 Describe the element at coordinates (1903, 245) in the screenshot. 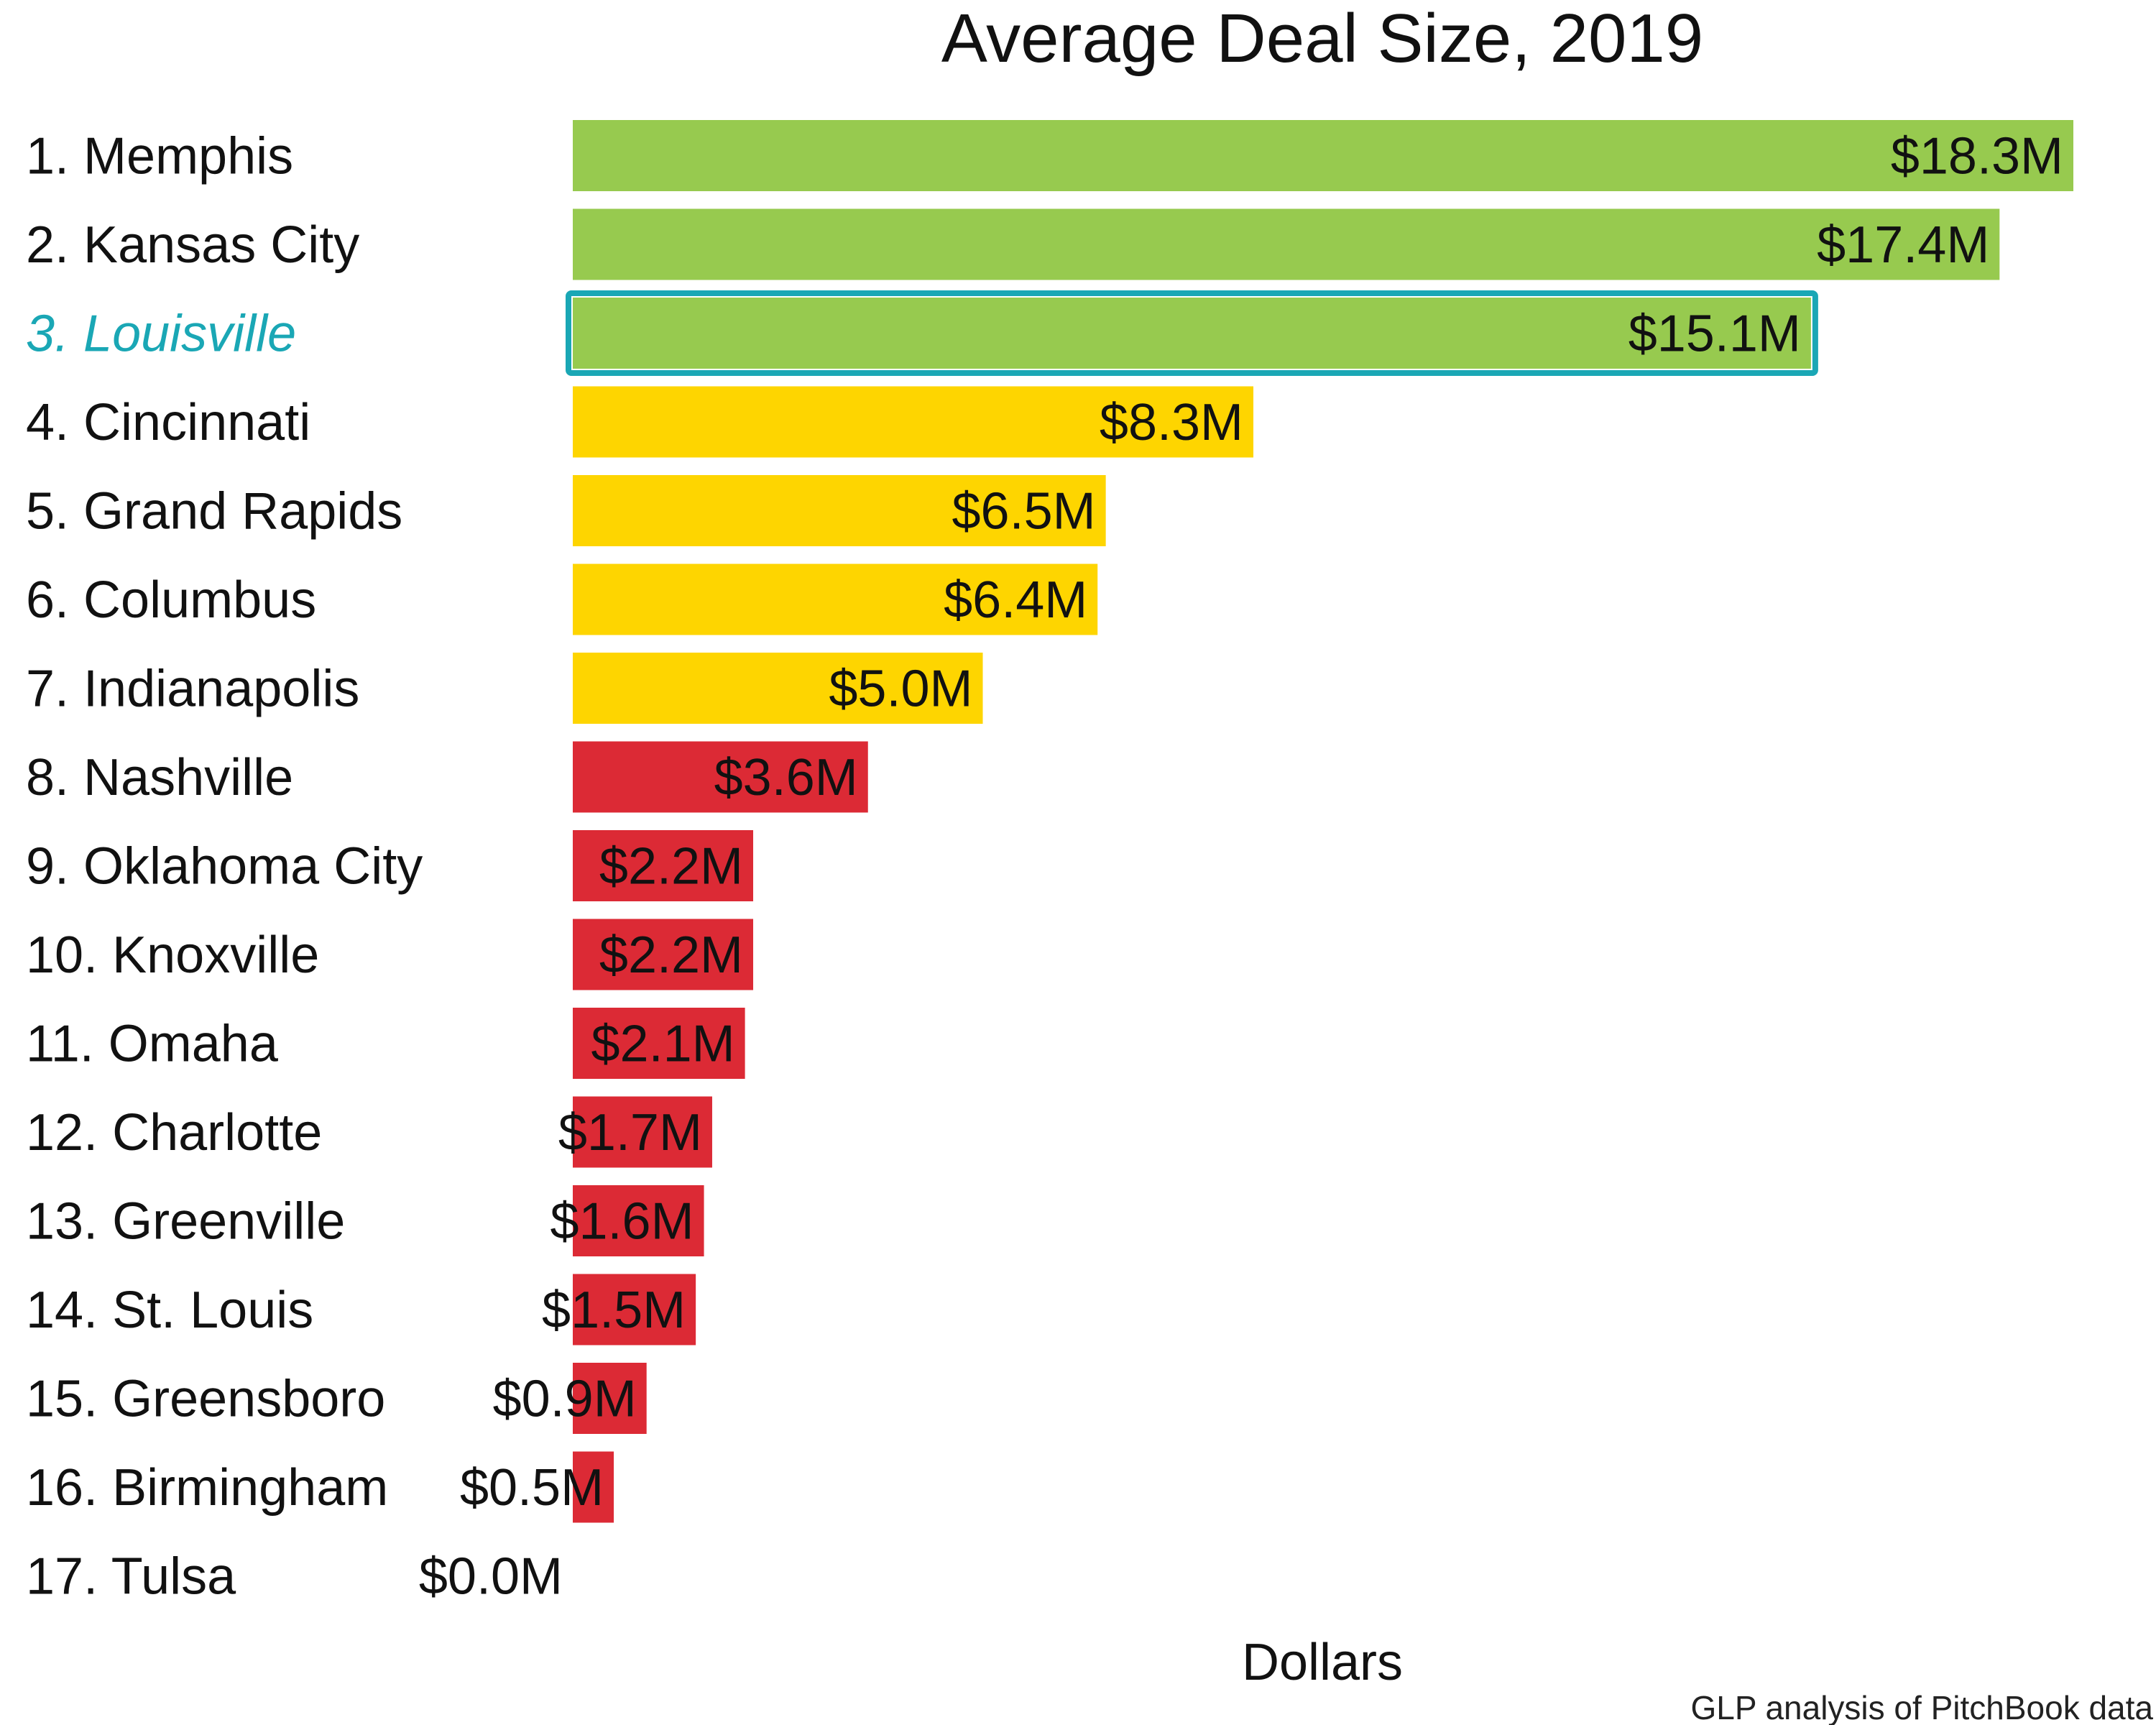

I see `value-label: $17.4M` at that location.